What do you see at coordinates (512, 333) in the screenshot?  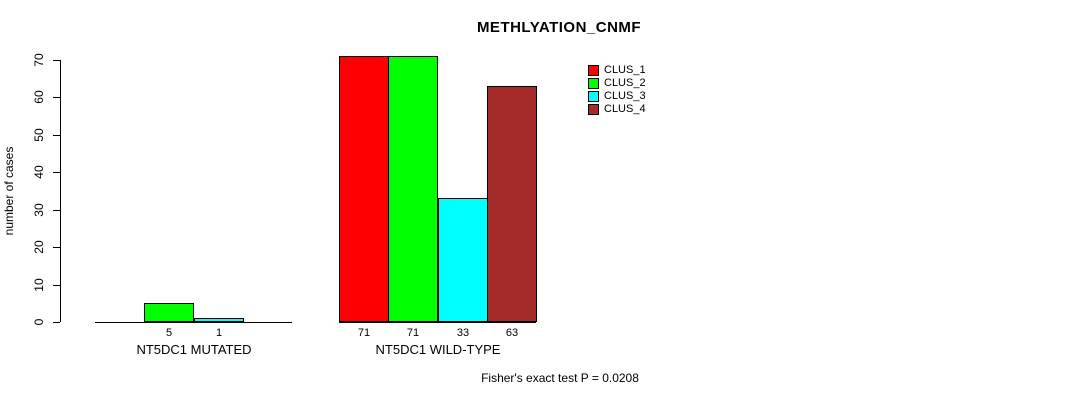 I see `bar-value-label: 63` at bounding box center [512, 333].